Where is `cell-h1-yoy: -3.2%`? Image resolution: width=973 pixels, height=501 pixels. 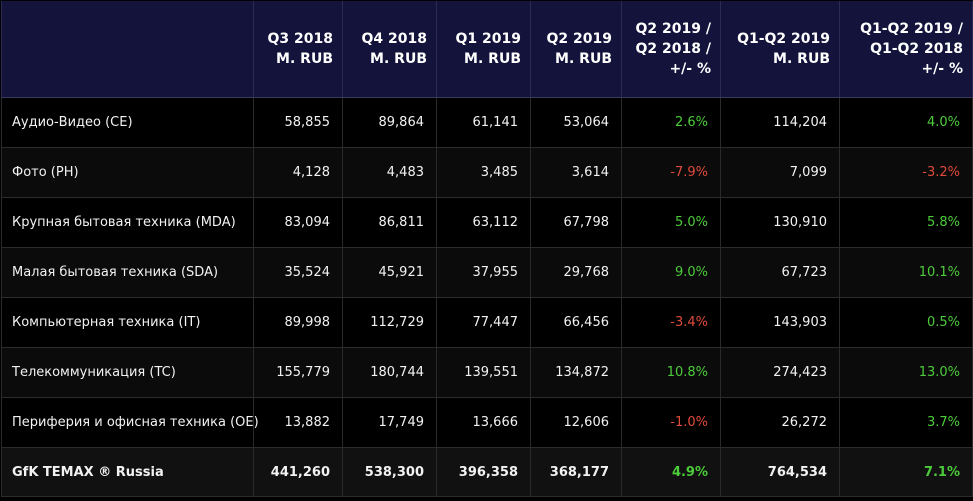 cell-h1-yoy: -3.2% is located at coordinates (906, 172).